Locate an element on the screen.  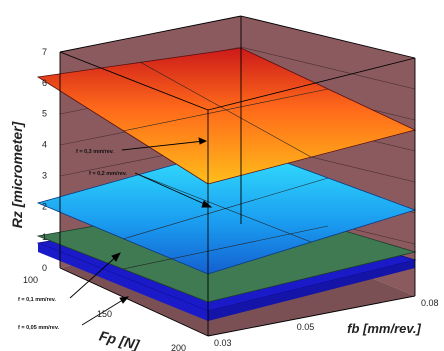
fb-tick-label: 0.08 is located at coordinates (430, 303).